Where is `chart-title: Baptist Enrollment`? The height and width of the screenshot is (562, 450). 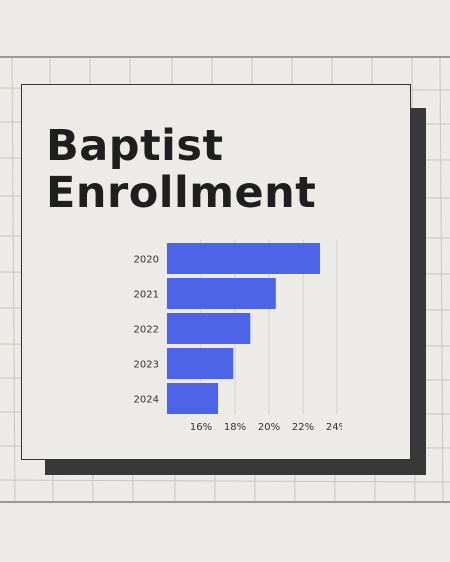
chart-title: Baptist Enrollment is located at coordinates (181, 170).